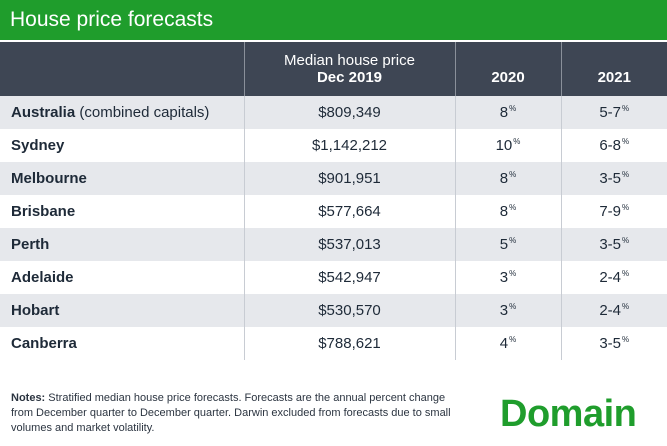 The image size is (667, 446). I want to click on city-cell: Sydney, so click(122, 145).